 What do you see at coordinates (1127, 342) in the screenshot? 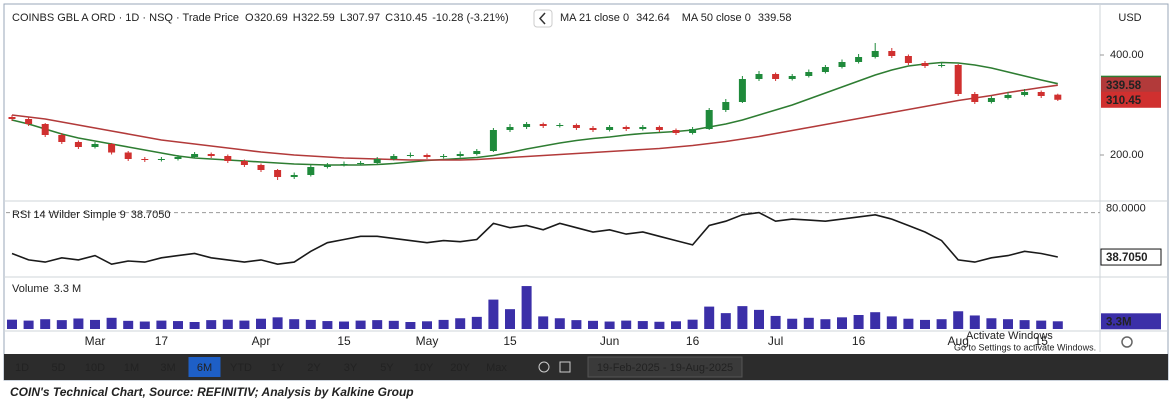
I see `settings-icon` at bounding box center [1127, 342].